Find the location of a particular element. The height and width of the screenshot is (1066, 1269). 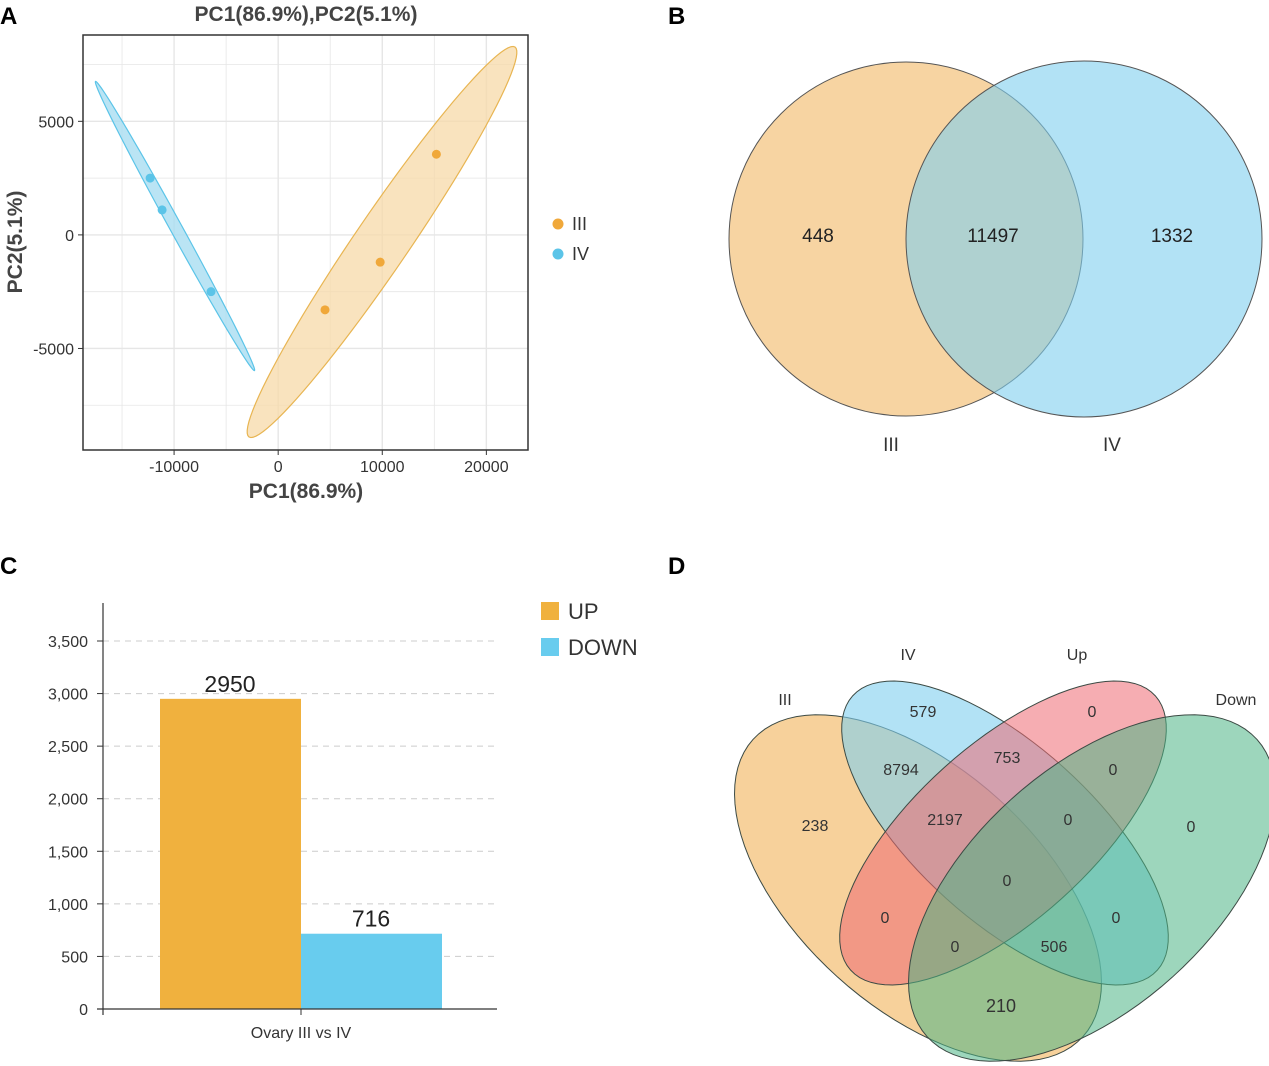

venn-d-region: 579 is located at coordinates (923, 712).